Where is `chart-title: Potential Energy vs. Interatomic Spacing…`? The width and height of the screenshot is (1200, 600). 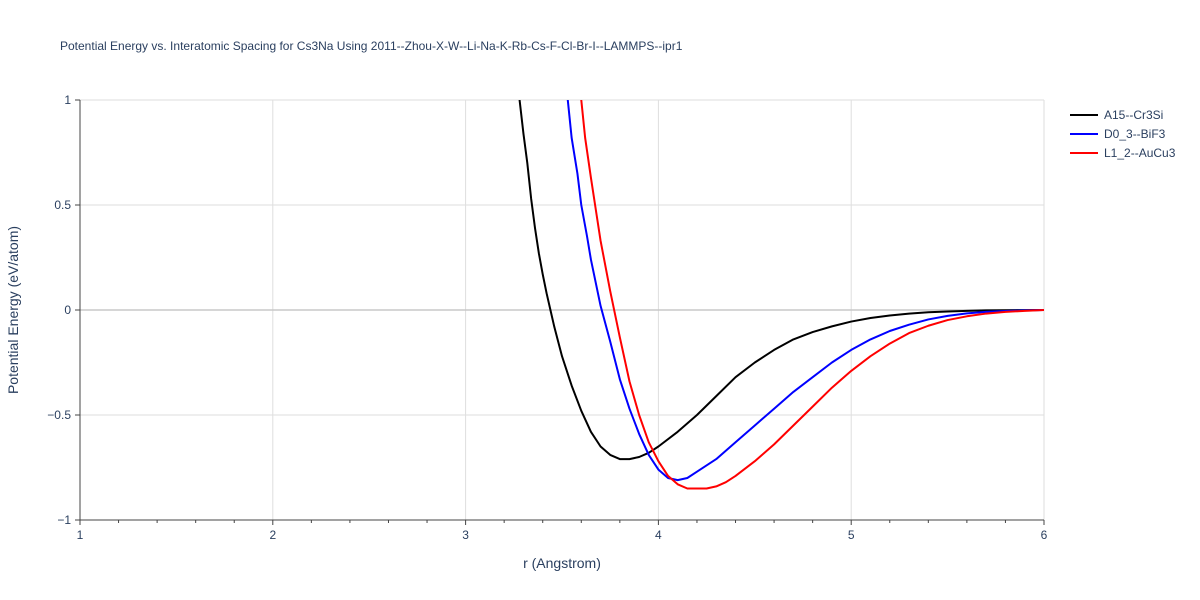
chart-title: Potential Energy vs. Interatomic Spacing… is located at coordinates (371, 46).